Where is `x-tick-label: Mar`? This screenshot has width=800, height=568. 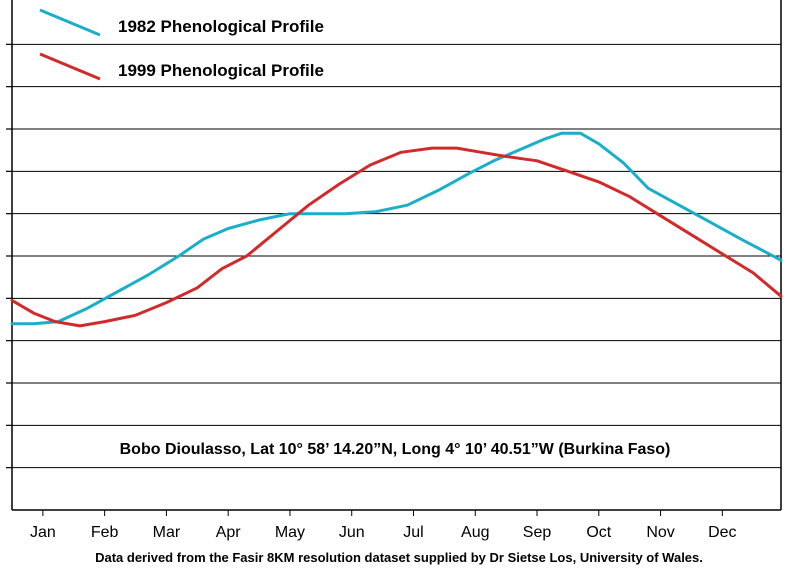 x-tick-label: Mar is located at coordinates (167, 532).